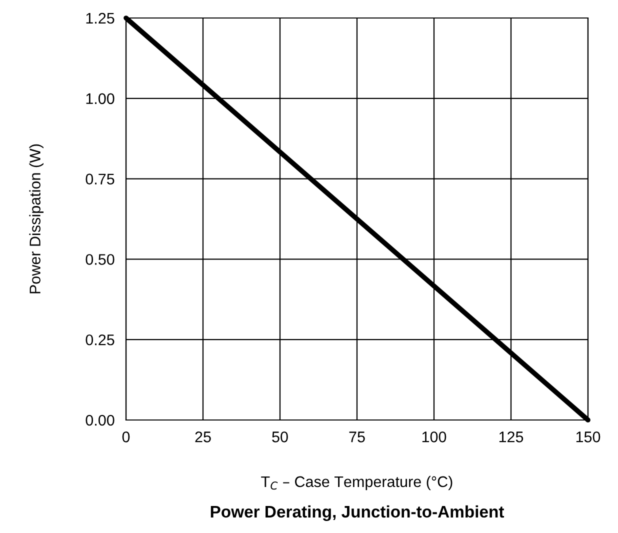 This screenshot has height=533, width=618. I want to click on y-tick-label: 0.75, so click(100, 179).